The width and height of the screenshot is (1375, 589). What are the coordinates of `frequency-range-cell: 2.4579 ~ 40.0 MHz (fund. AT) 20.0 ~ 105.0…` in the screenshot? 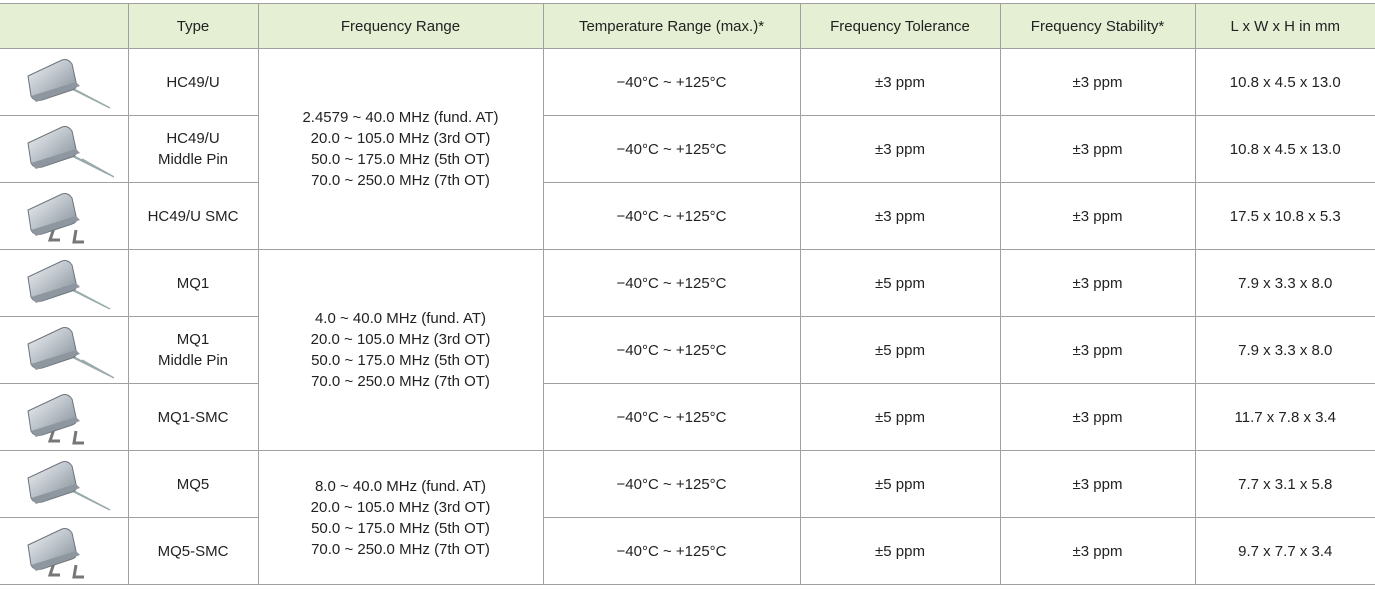 It's located at (400, 149).